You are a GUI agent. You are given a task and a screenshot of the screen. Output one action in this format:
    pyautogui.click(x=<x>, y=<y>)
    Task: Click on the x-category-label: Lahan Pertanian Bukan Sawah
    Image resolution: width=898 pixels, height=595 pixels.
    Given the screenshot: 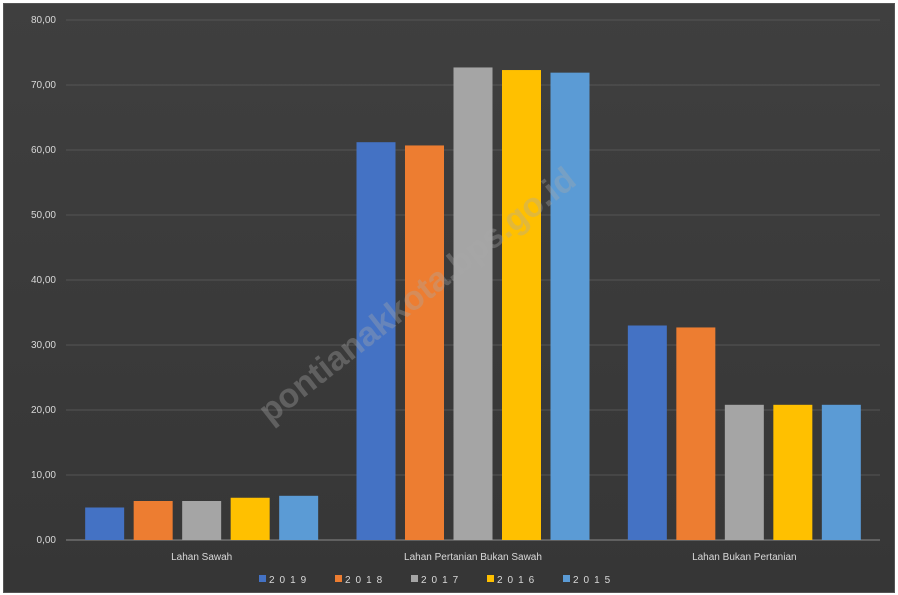 What is the action you would take?
    pyautogui.click(x=473, y=557)
    